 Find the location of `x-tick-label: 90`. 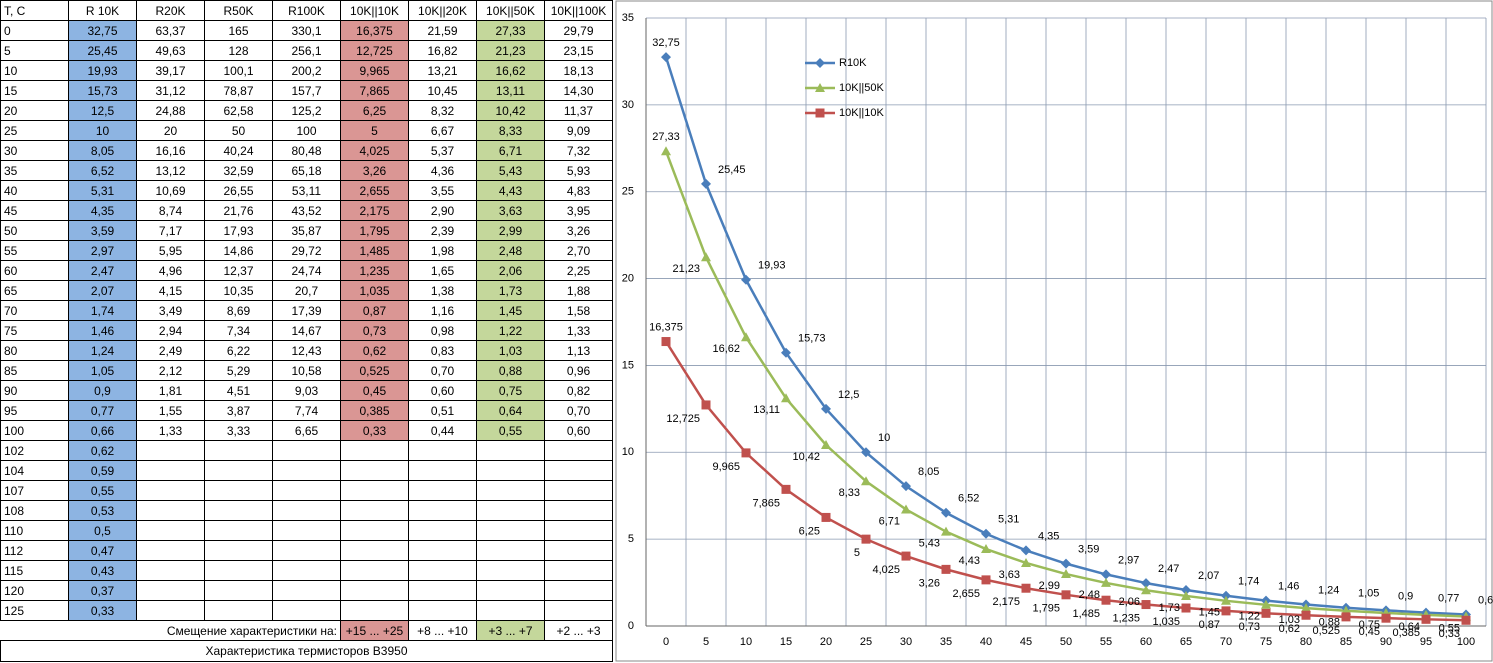

x-tick-label: 90 is located at coordinates (1386, 642).